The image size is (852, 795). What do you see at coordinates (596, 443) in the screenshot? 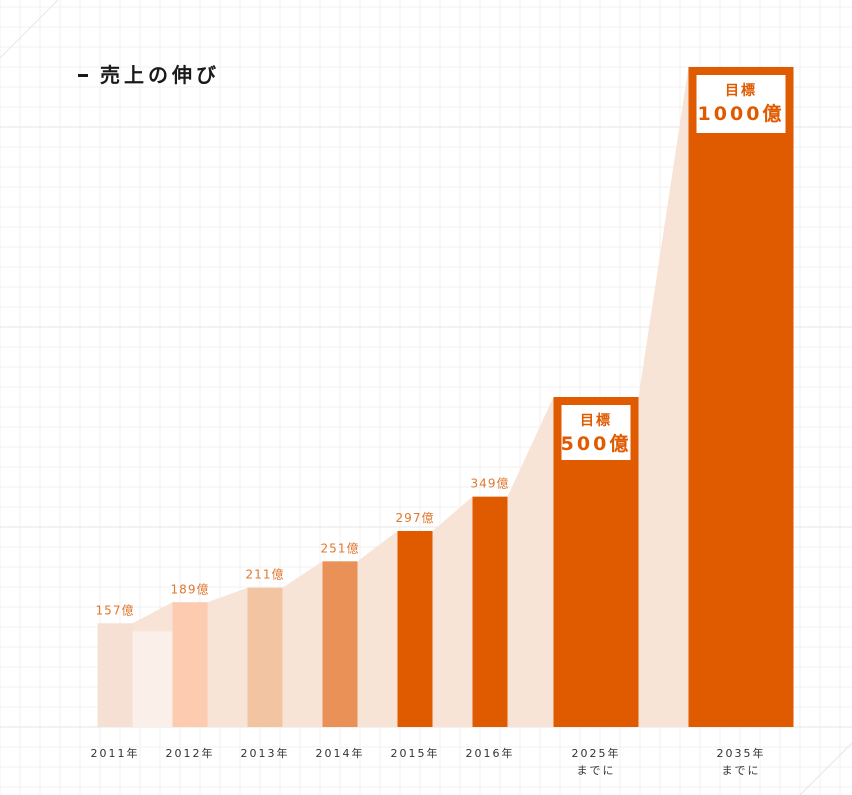
I see `target-value-label: 500億` at bounding box center [596, 443].